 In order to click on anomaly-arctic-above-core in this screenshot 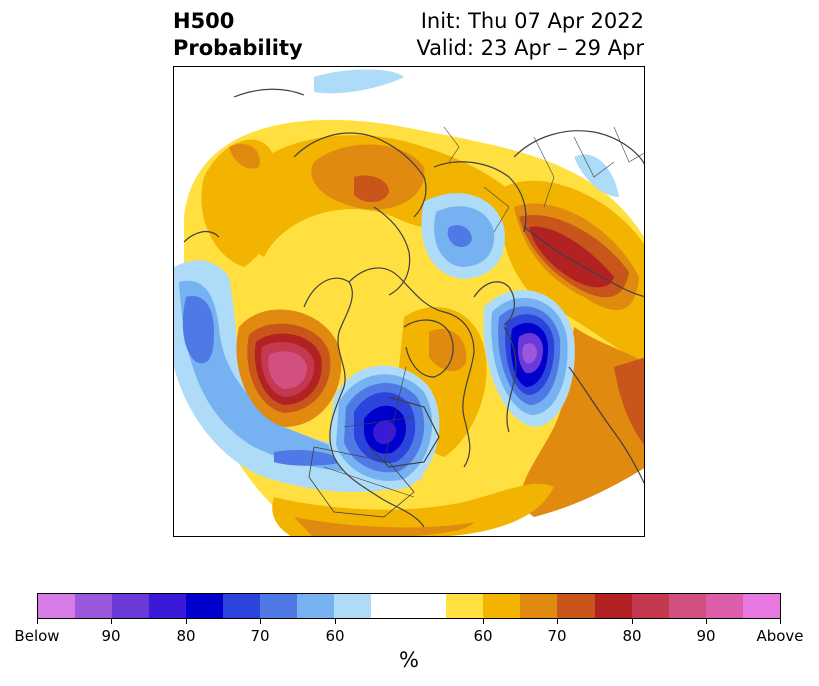, I will do `click(371, 189)`.